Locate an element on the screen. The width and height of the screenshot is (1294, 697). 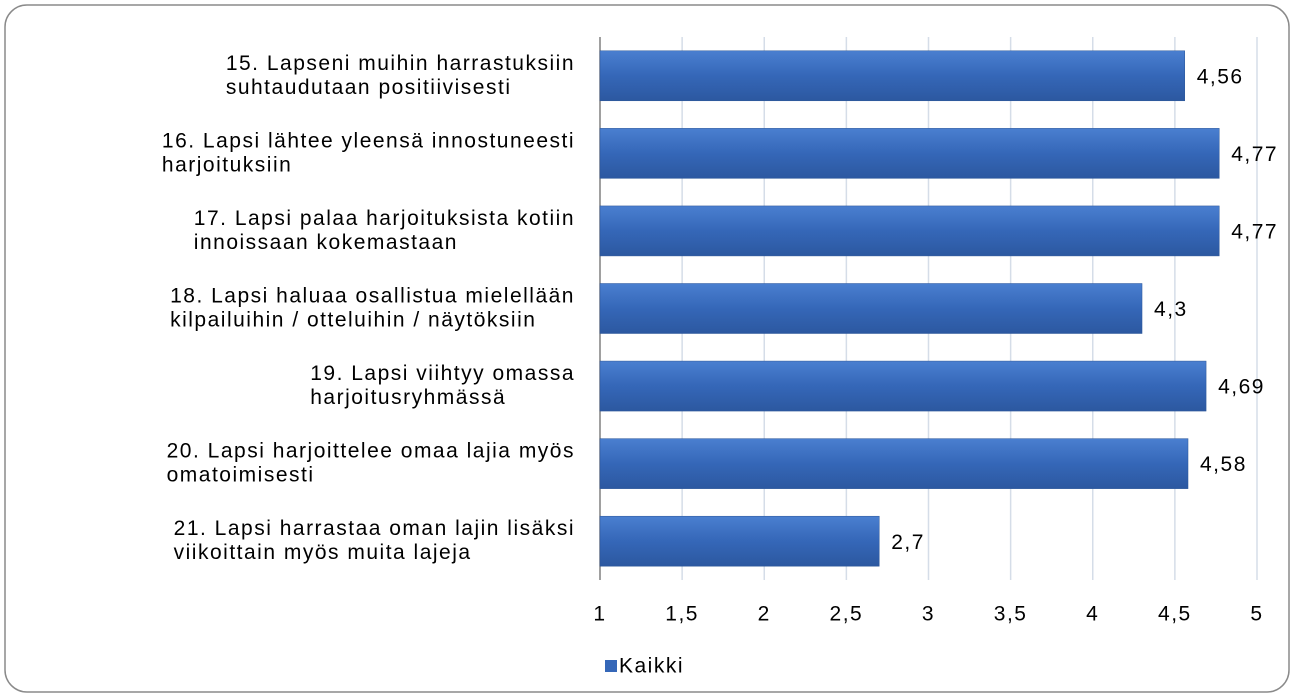
category-line: harjoitusryhmässä is located at coordinates (408, 397).